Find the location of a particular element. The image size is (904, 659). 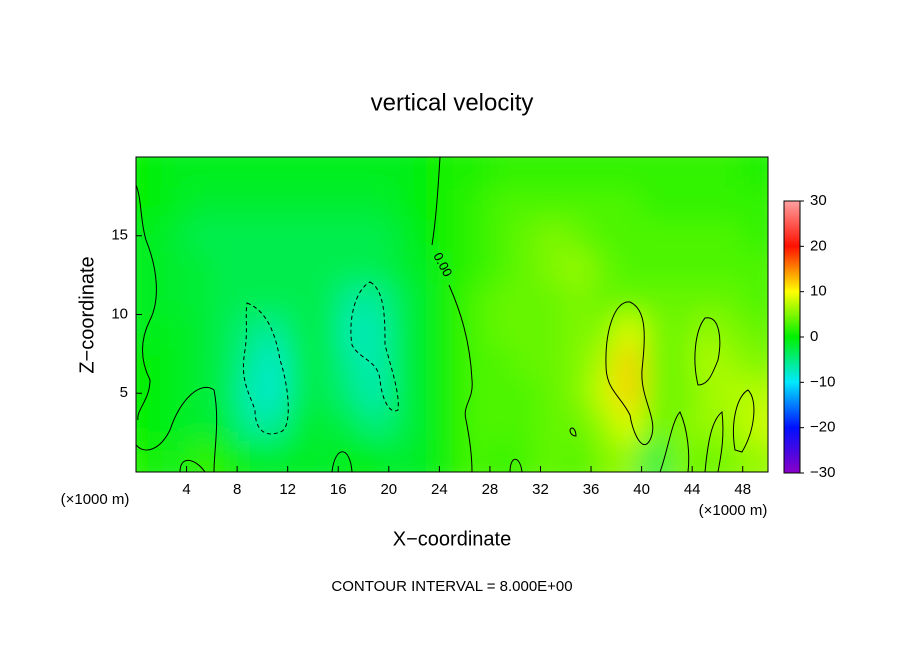

x-tick-label: 32 is located at coordinates (540, 489).